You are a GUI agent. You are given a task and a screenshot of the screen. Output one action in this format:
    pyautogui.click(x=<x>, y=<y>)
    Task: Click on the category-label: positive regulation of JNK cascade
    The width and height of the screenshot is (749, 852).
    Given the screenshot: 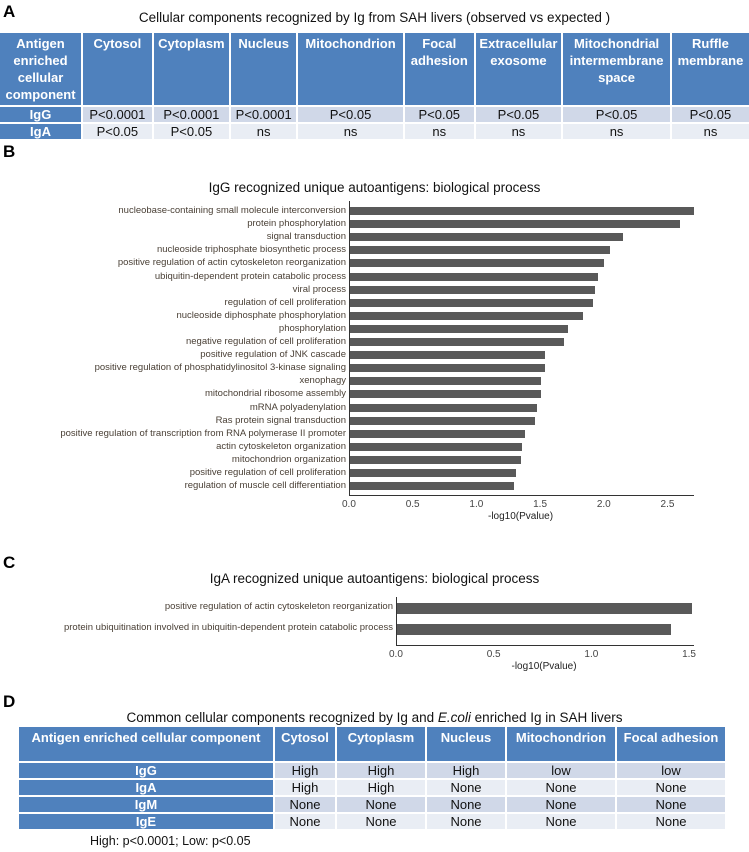 What is the action you would take?
    pyautogui.click(x=273, y=355)
    